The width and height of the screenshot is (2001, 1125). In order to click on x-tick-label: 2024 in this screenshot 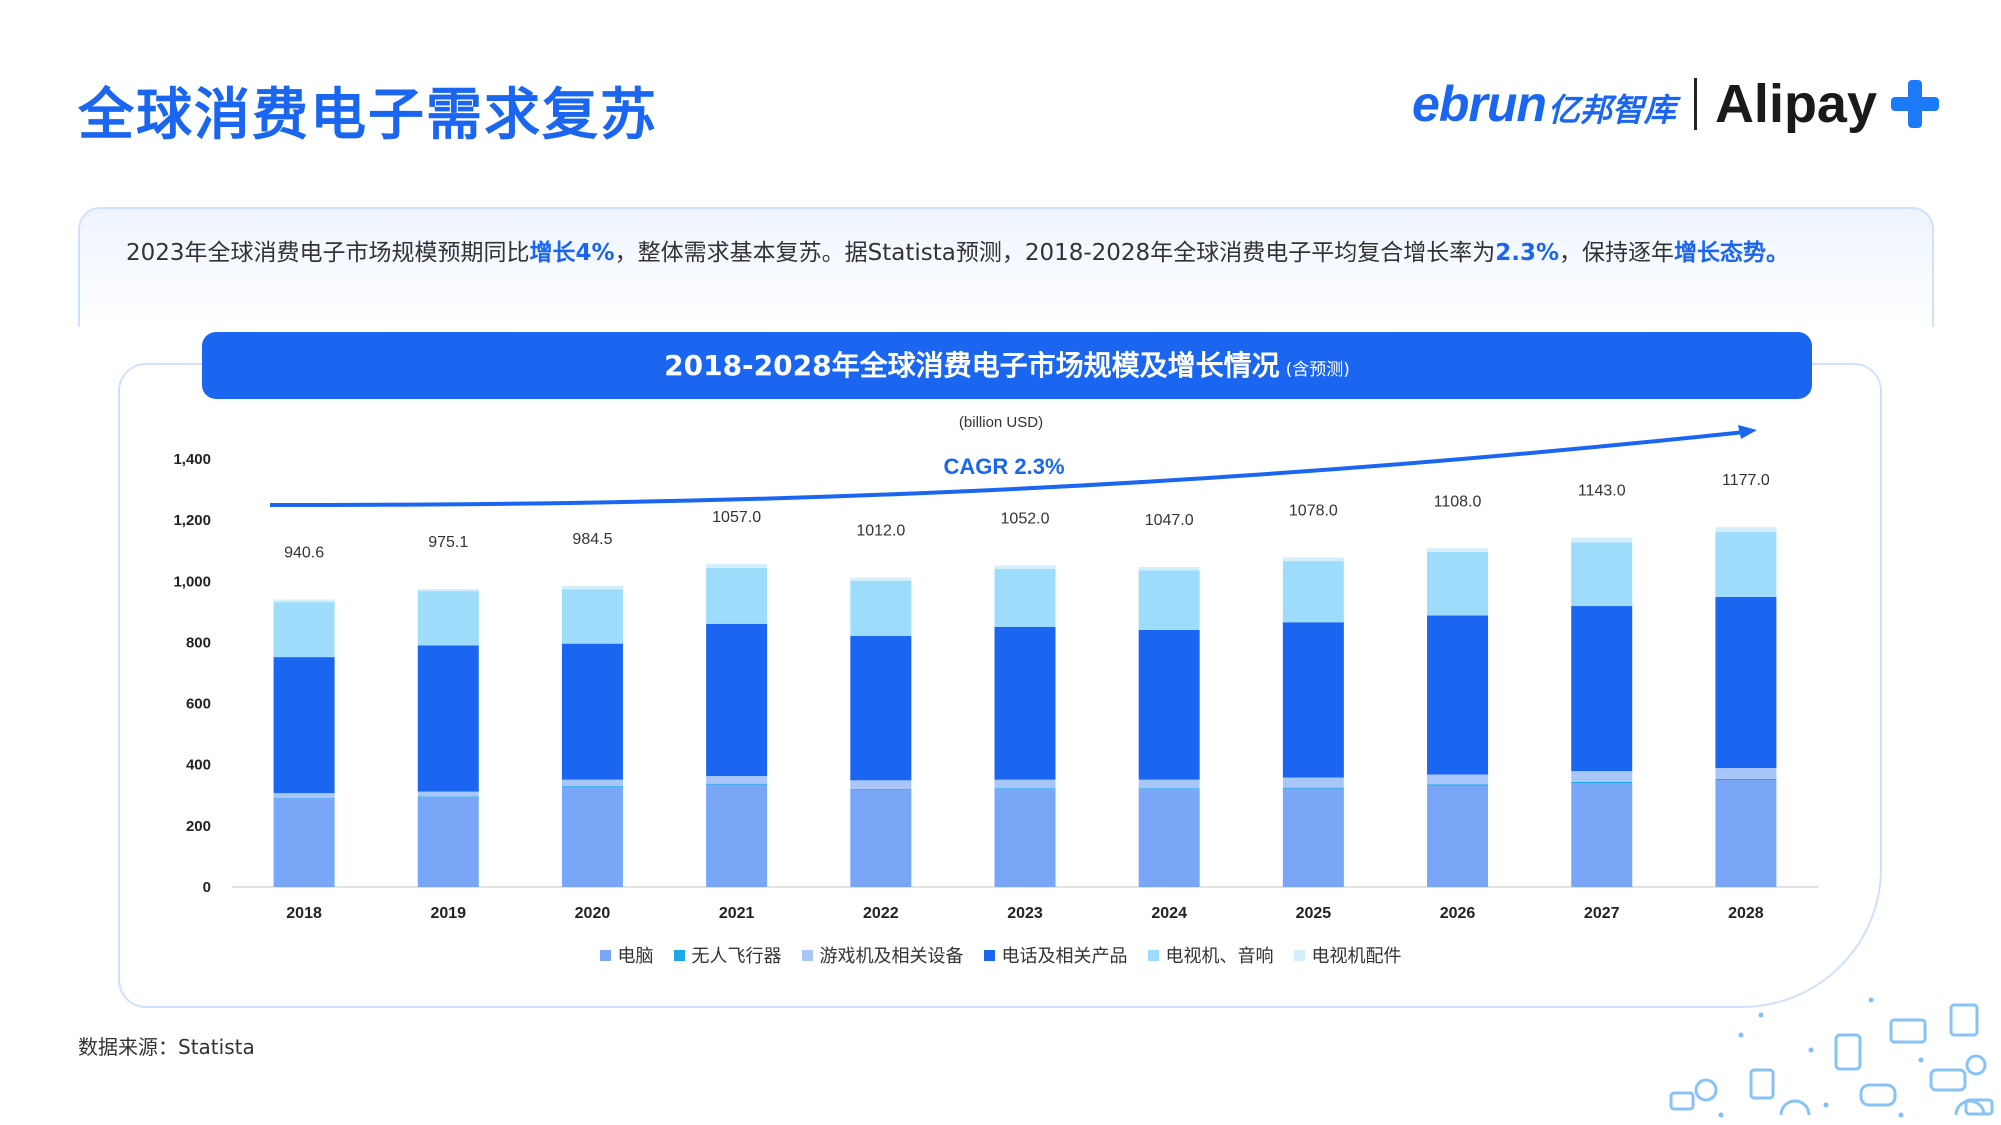, I will do `click(1169, 913)`.